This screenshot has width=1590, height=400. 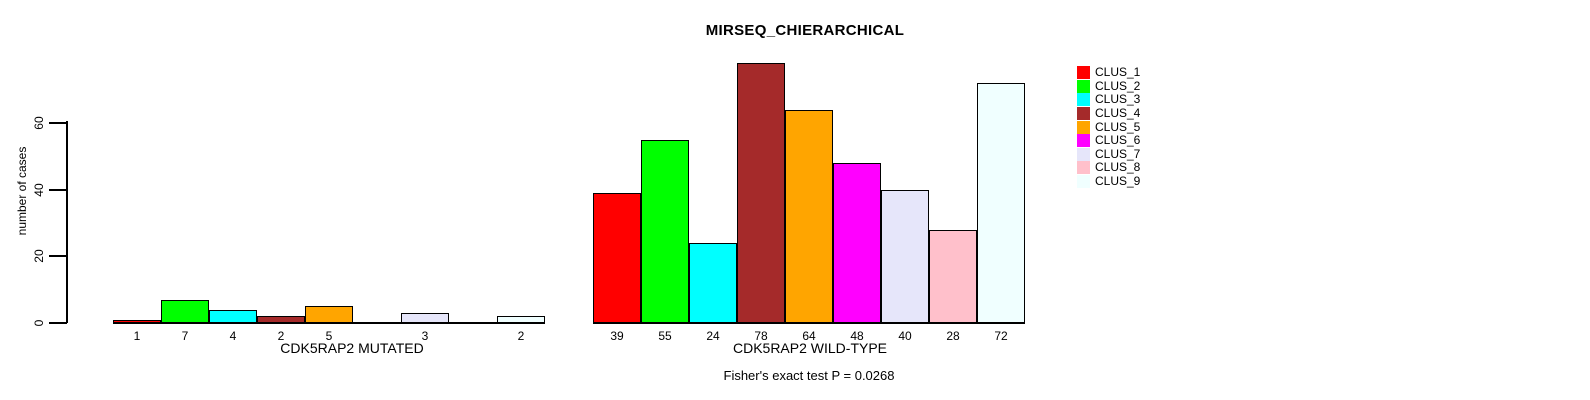 I want to click on fisher-test-annotation: Fisher's exact test P = 0.0268, so click(x=809, y=375).